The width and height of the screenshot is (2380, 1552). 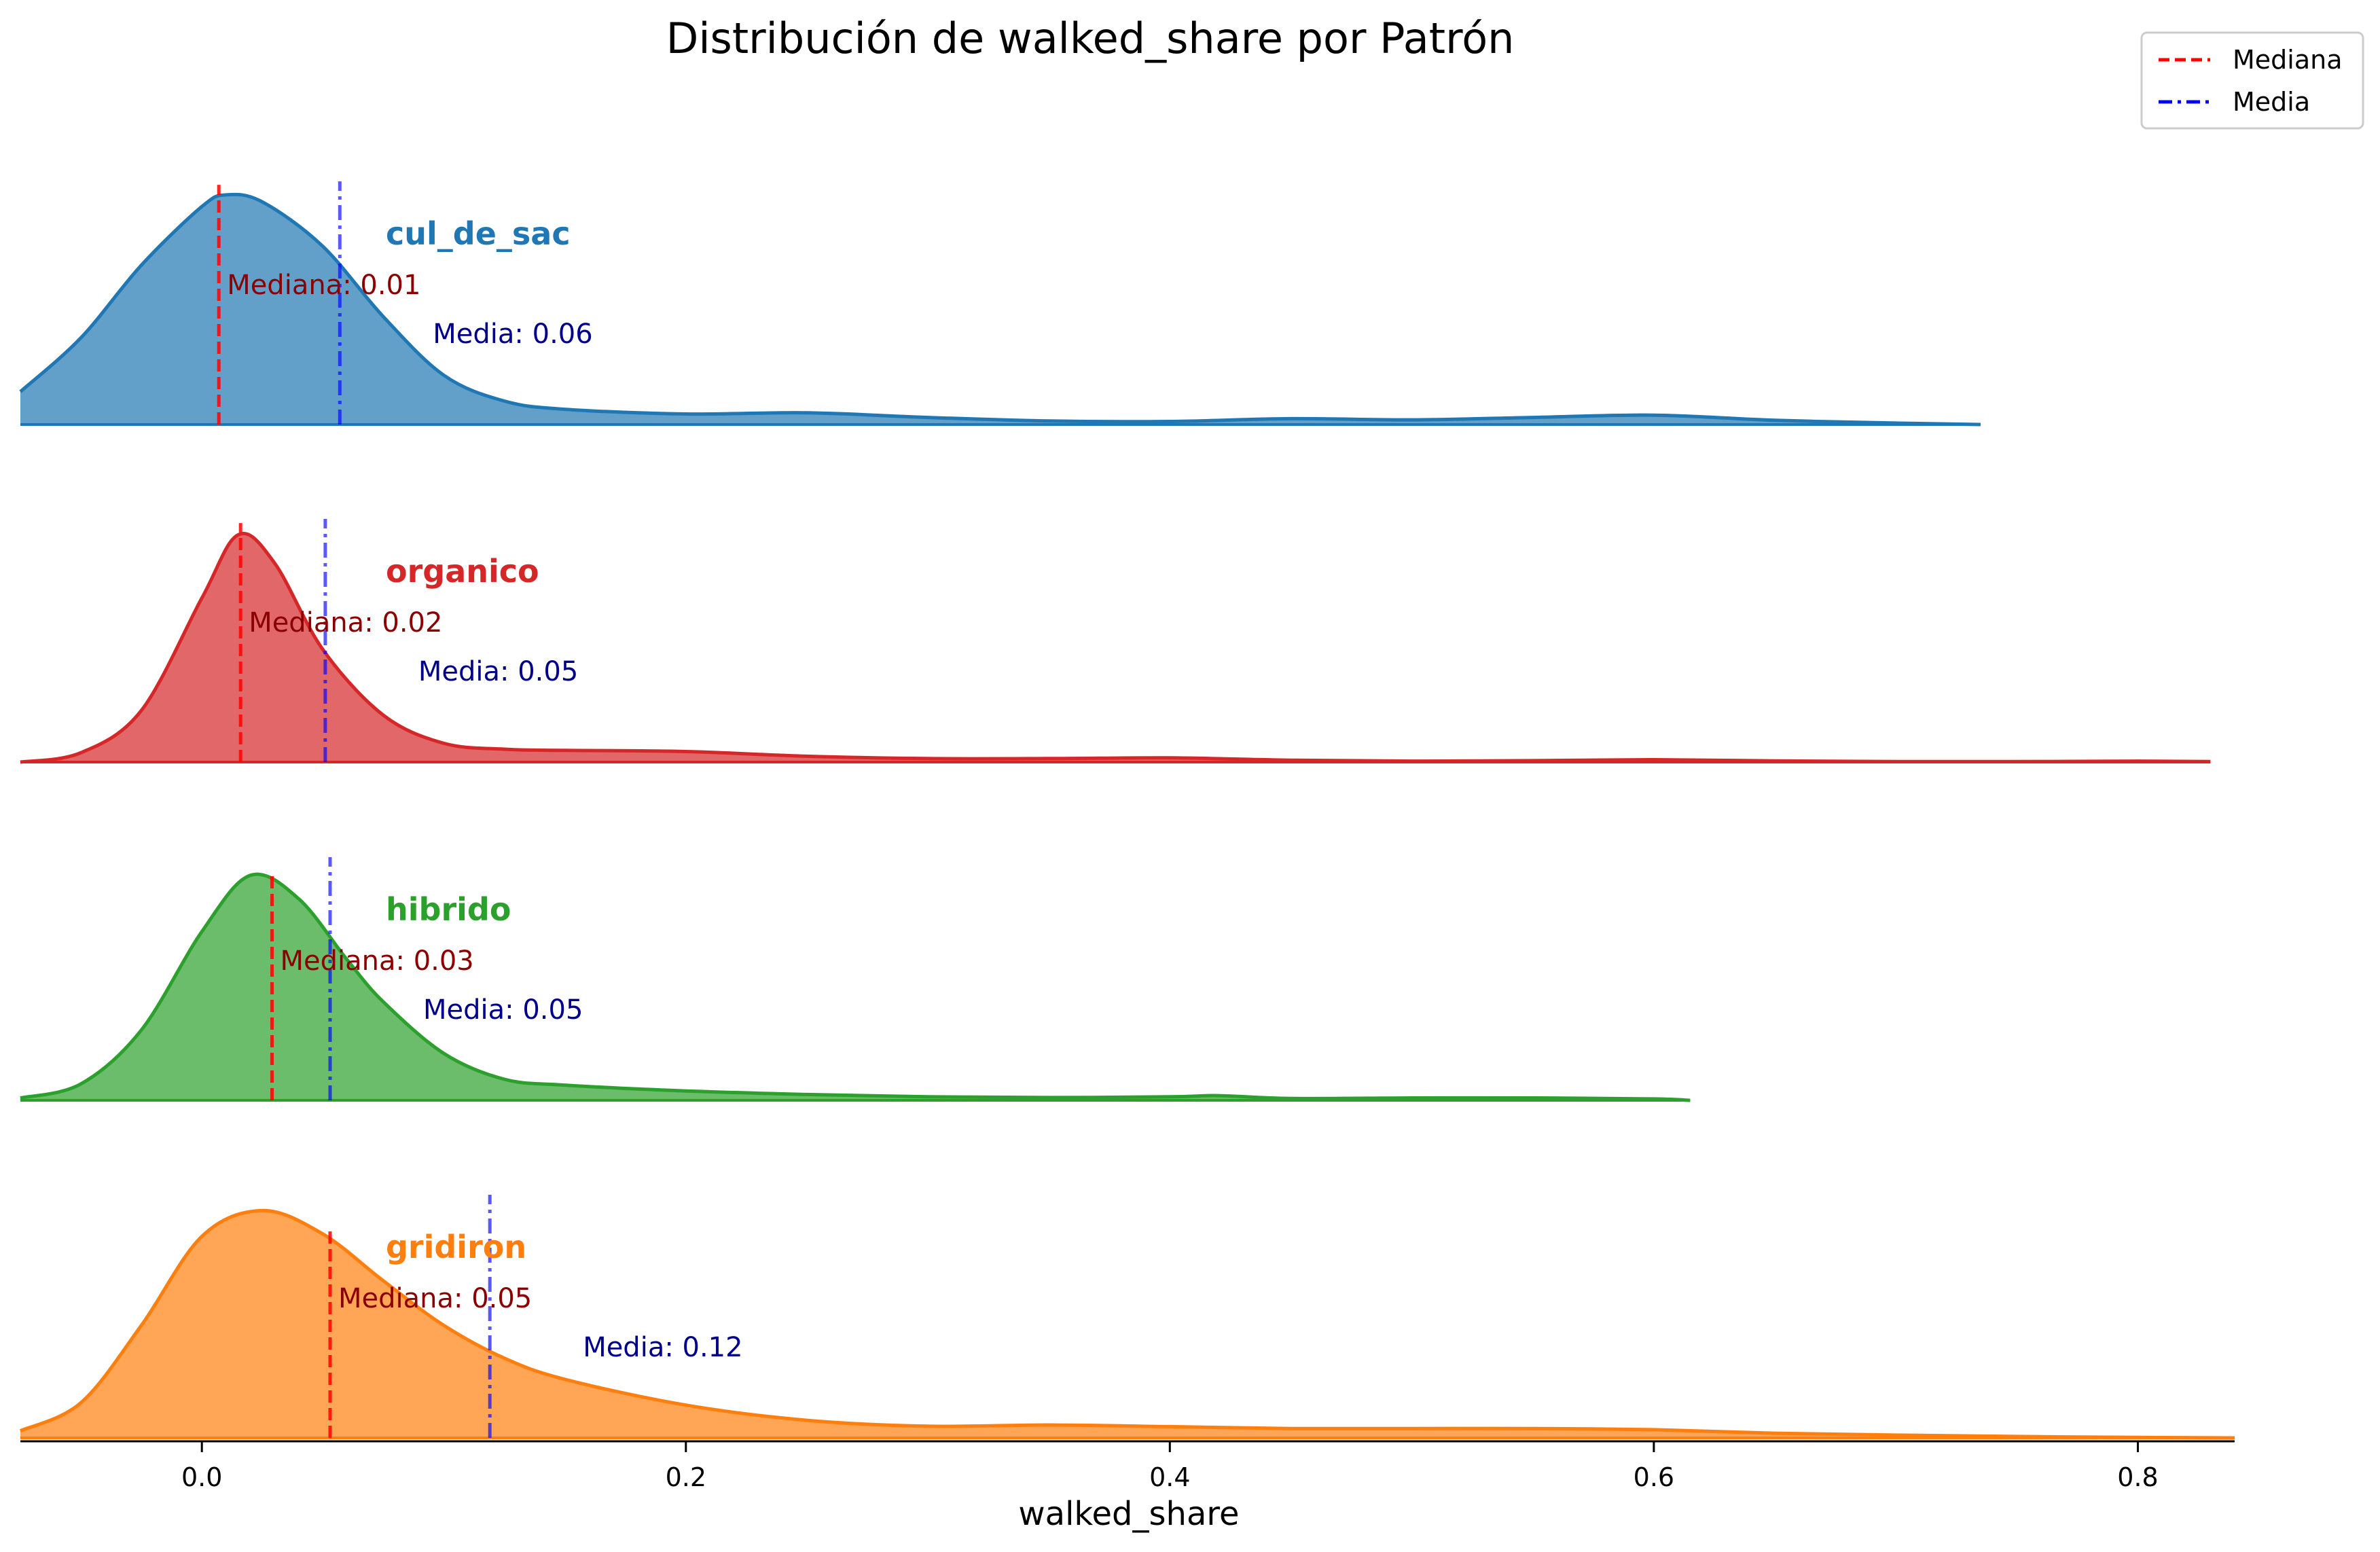 I want to click on median-annotation: Mediana: 0.02, so click(x=345, y=622).